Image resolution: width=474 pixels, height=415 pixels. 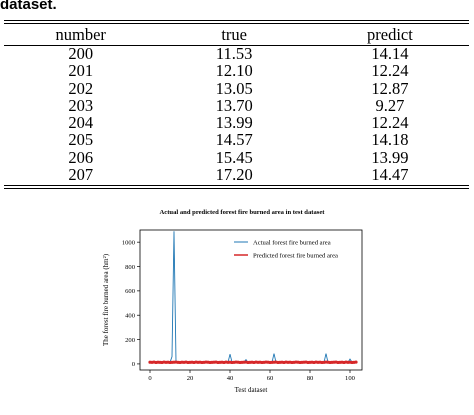 What do you see at coordinates (81, 157) in the screenshot?
I see `cell-number: 206` at bounding box center [81, 157].